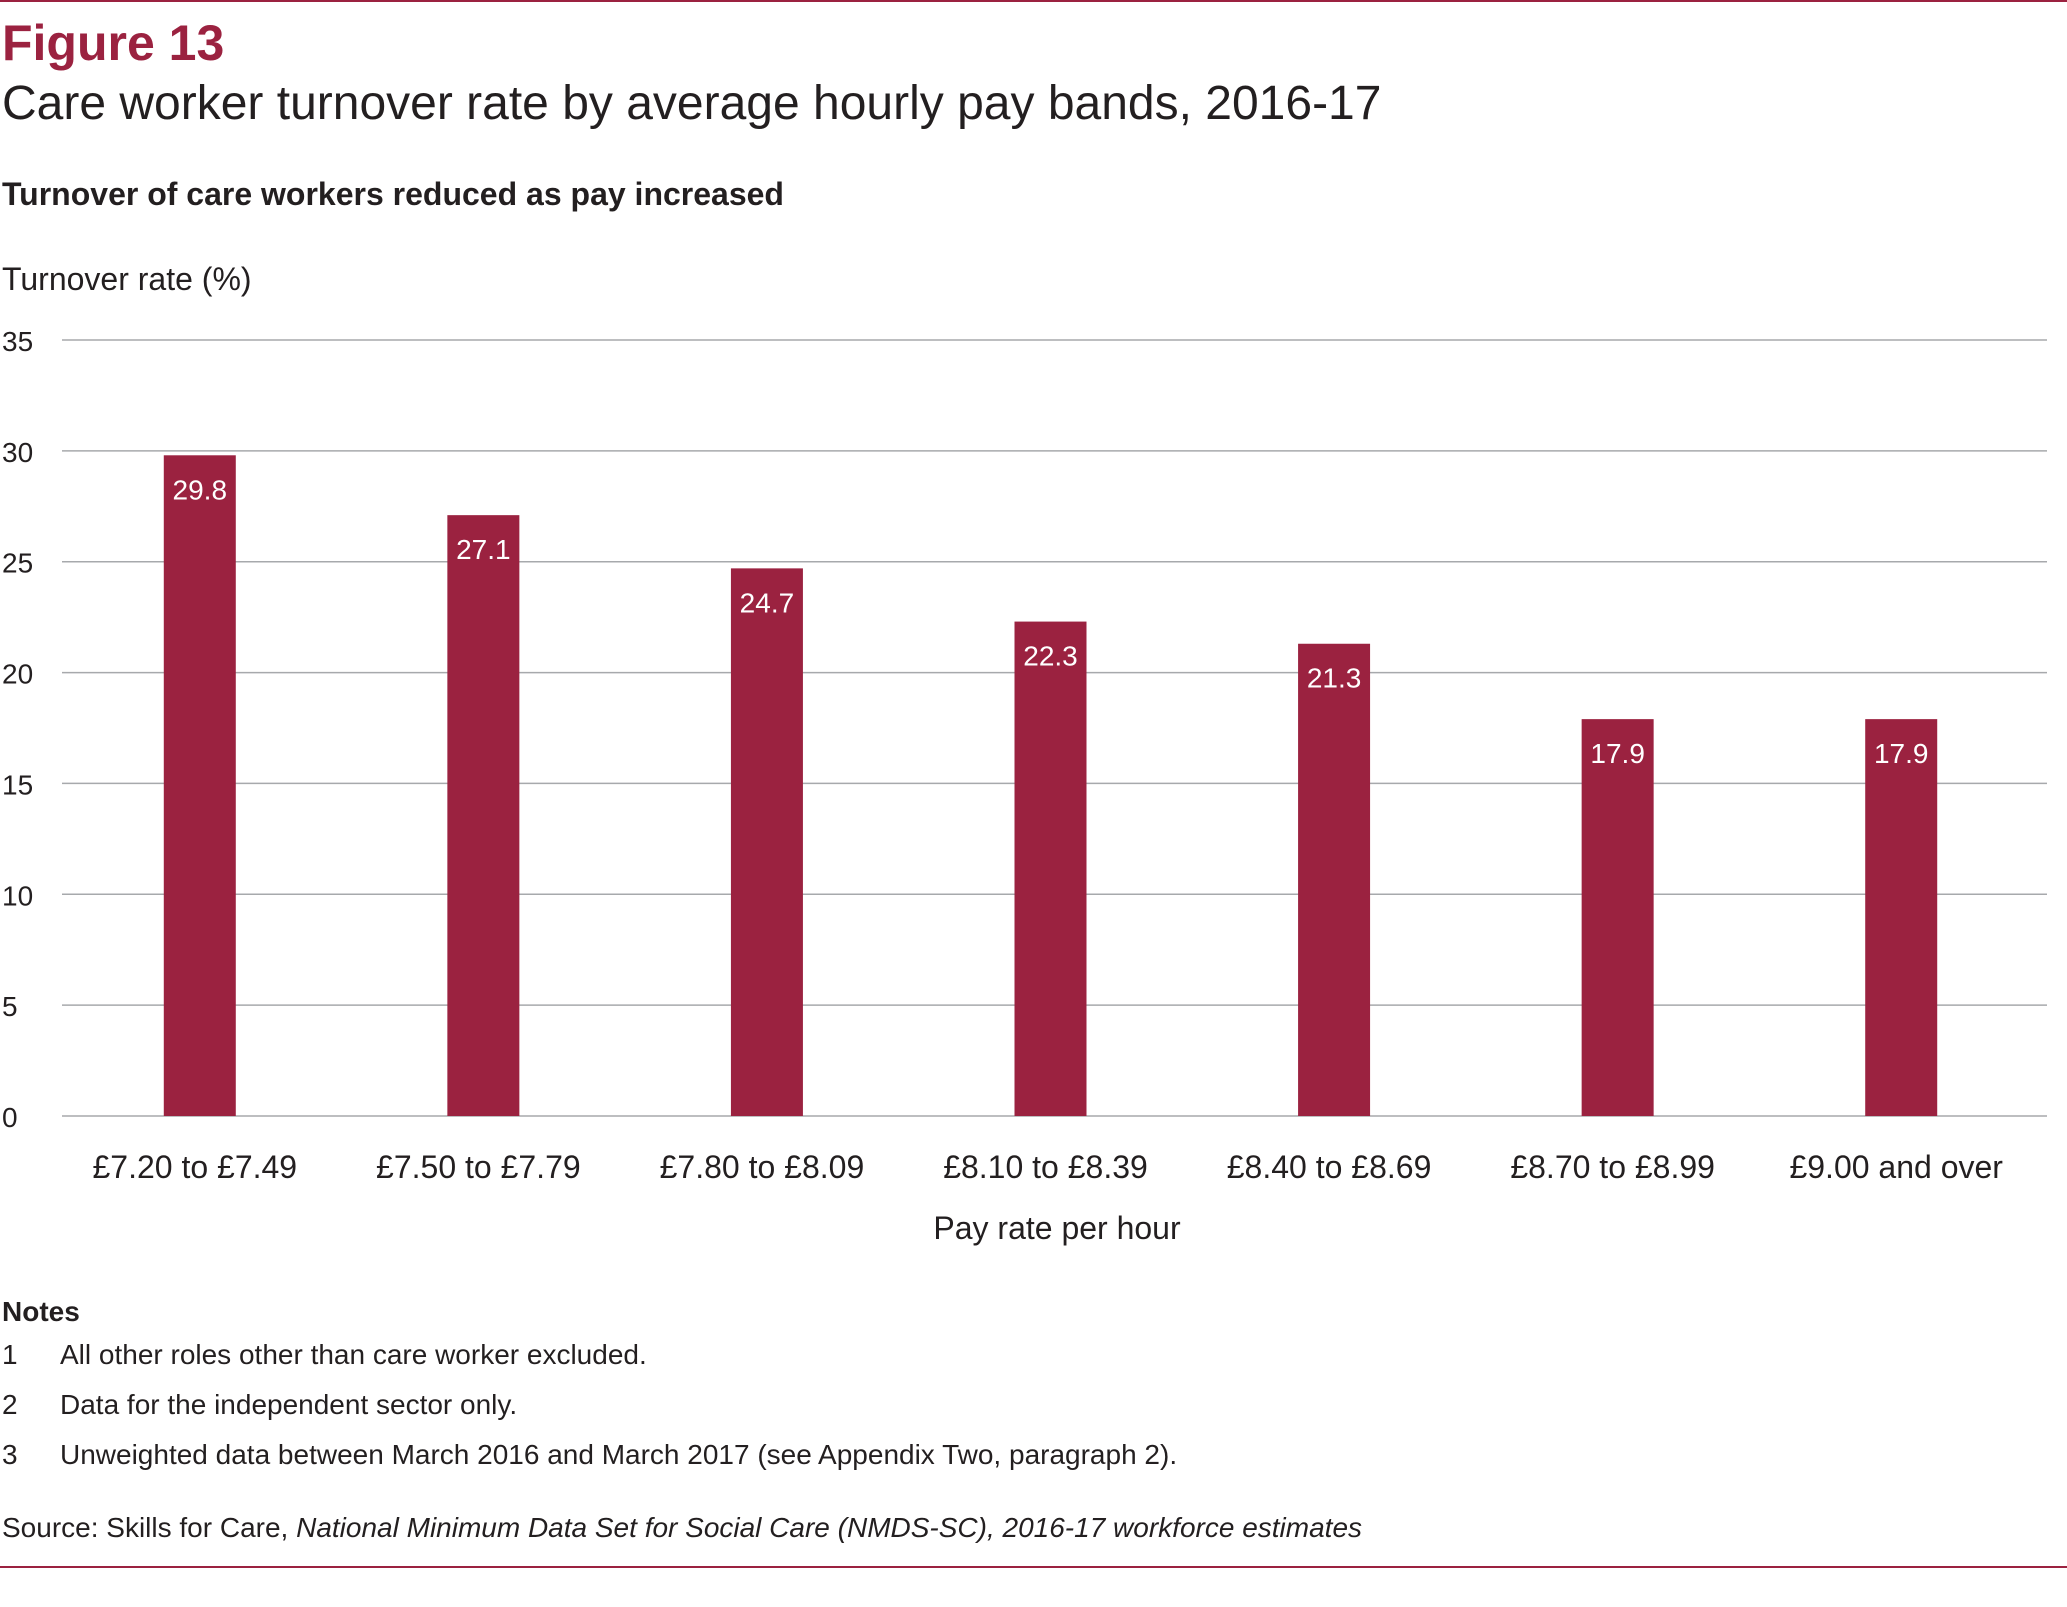  Describe the element at coordinates (149, 1527) in the screenshot. I see `source-prefix: Source: Skills for Care,` at that location.